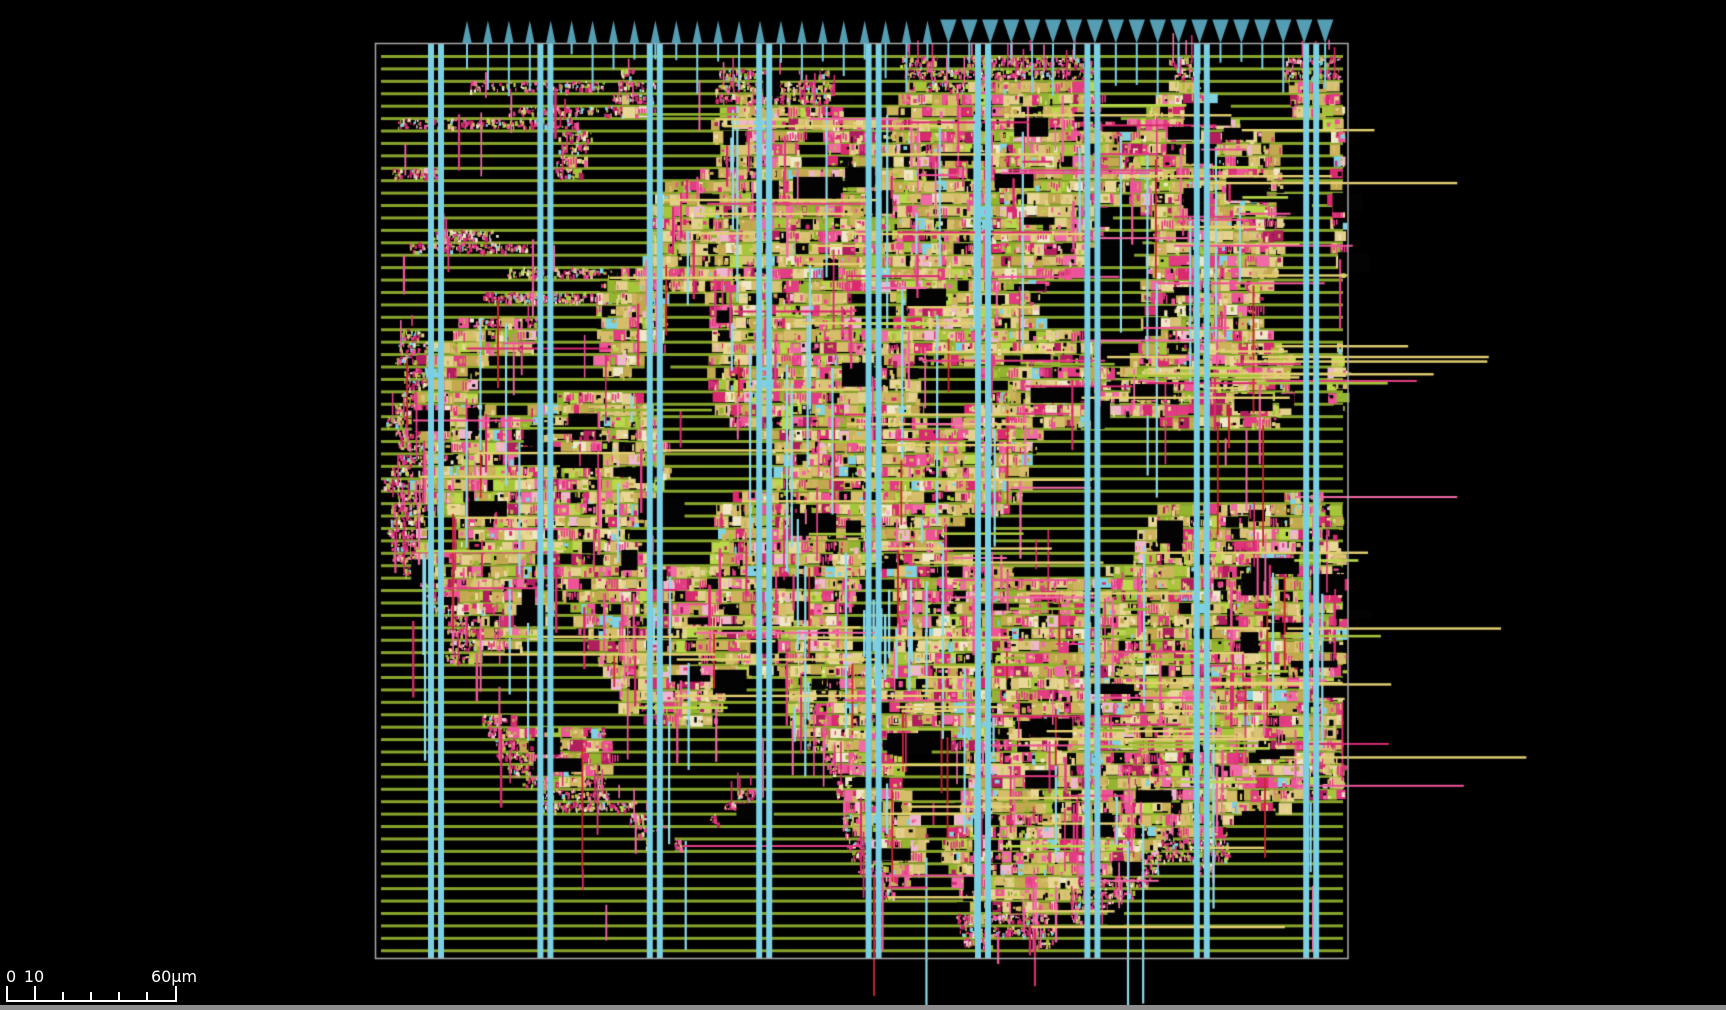  What do you see at coordinates (34, 976) in the screenshot?
I see `scale-label-10: 10` at bounding box center [34, 976].